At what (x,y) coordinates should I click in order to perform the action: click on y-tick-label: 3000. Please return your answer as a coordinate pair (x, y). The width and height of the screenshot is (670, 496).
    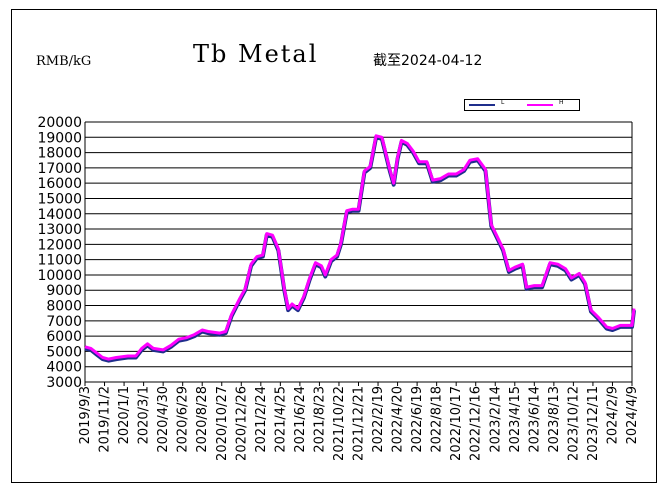
    Looking at the image, I should click on (64, 383).